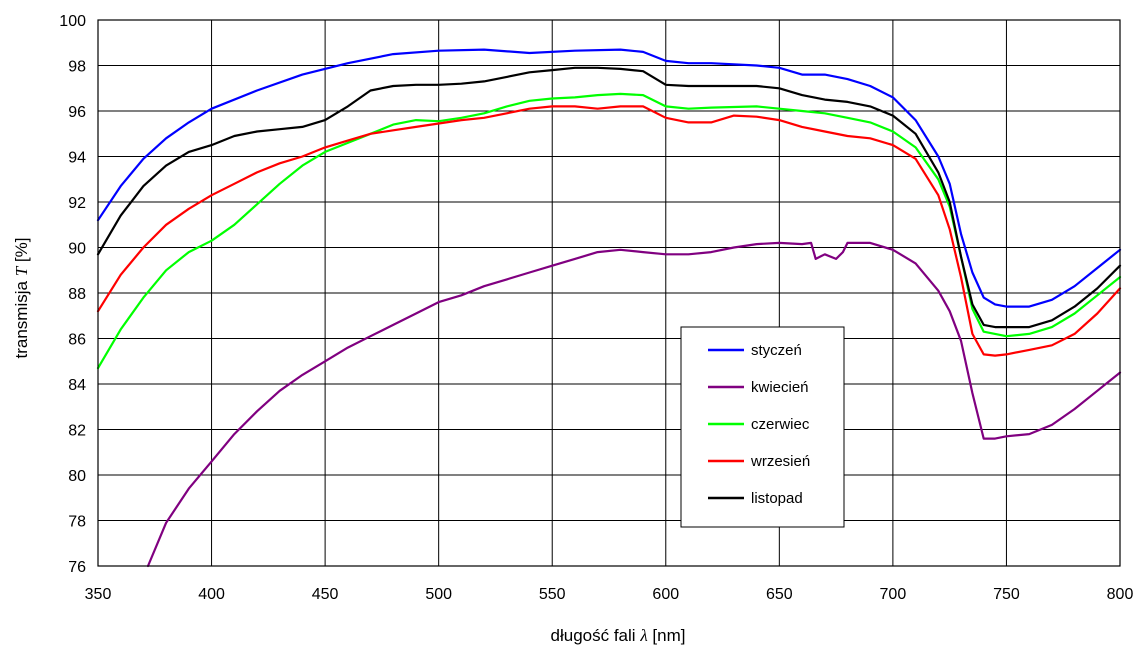 The height and width of the screenshot is (649, 1145). I want to click on y-axis-title-symbol: T, so click(21, 270).